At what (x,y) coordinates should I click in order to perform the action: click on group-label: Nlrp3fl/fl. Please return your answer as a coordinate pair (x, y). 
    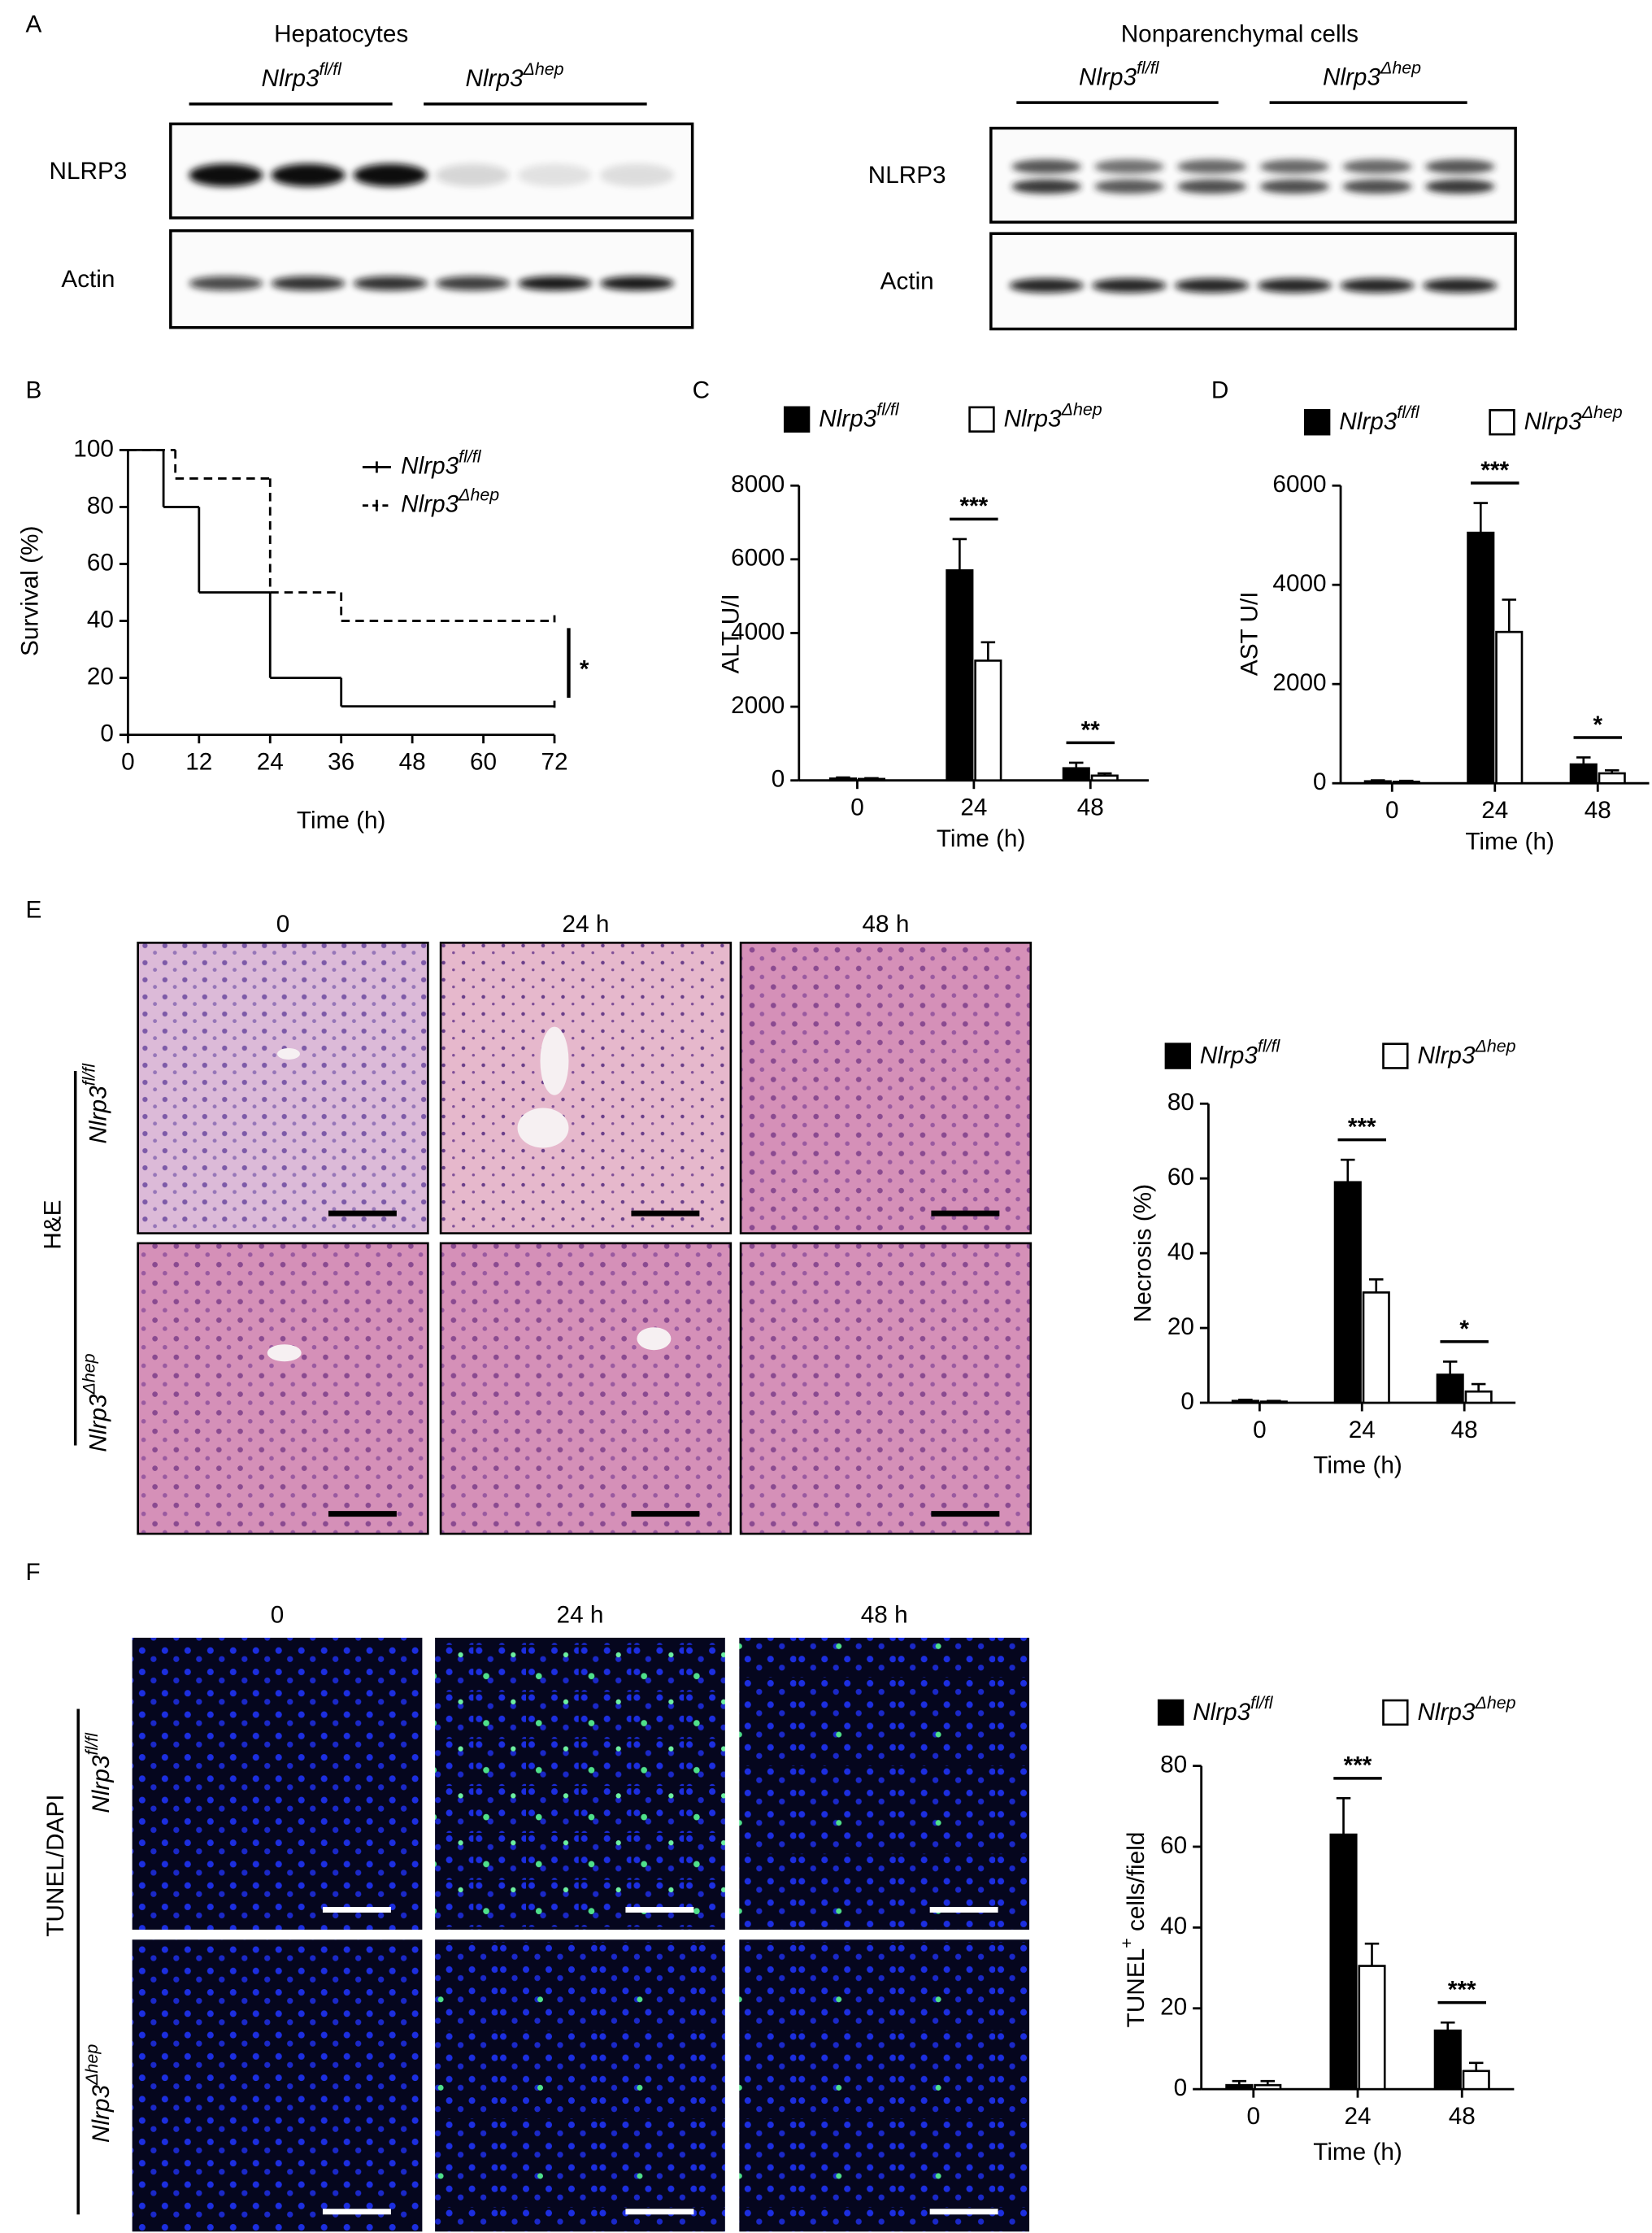
    Looking at the image, I should click on (302, 76).